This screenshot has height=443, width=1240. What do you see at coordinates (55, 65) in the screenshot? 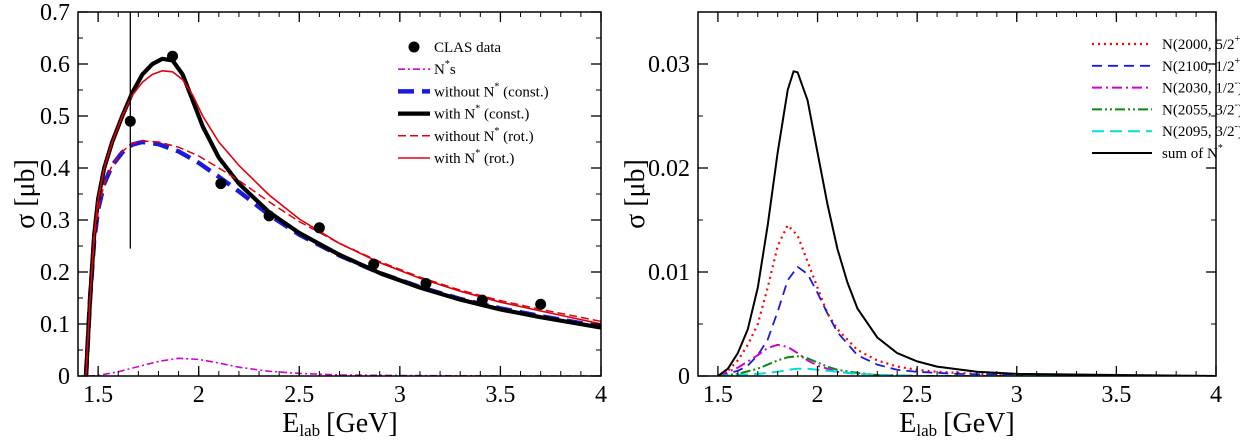
I see `y-tick-label: 0.6` at bounding box center [55, 65].